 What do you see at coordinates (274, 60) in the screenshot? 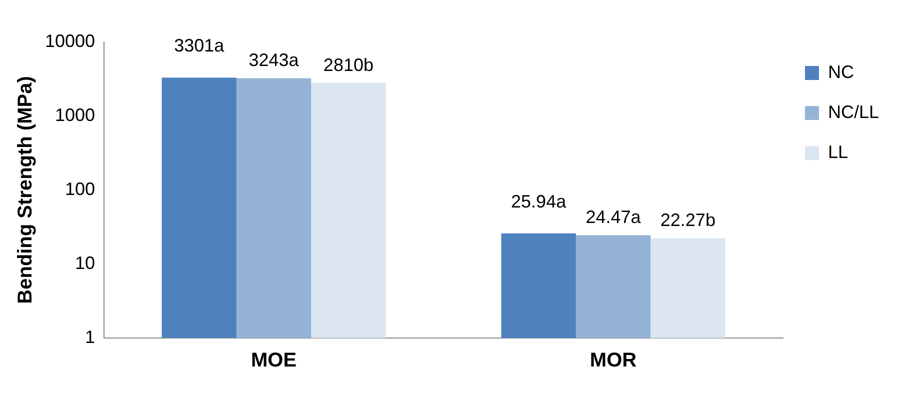
I see `data-label: 3243a` at bounding box center [274, 60].